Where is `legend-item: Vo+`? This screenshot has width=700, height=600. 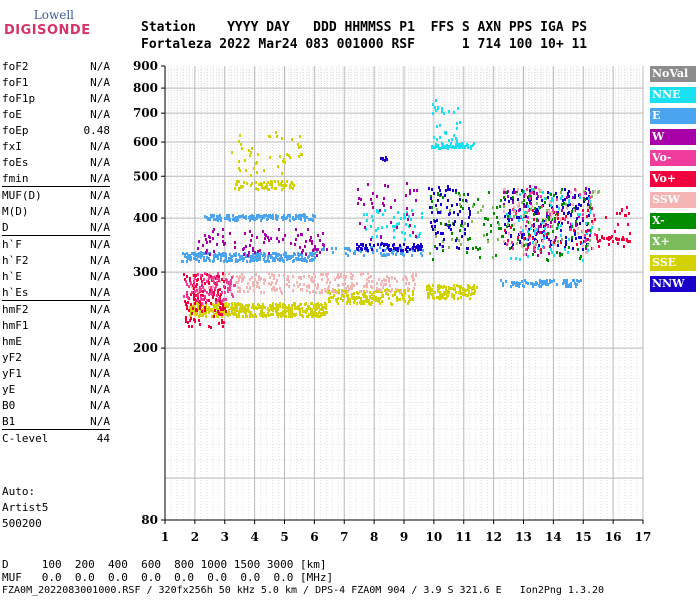 legend-item: Vo+ is located at coordinates (673, 179).